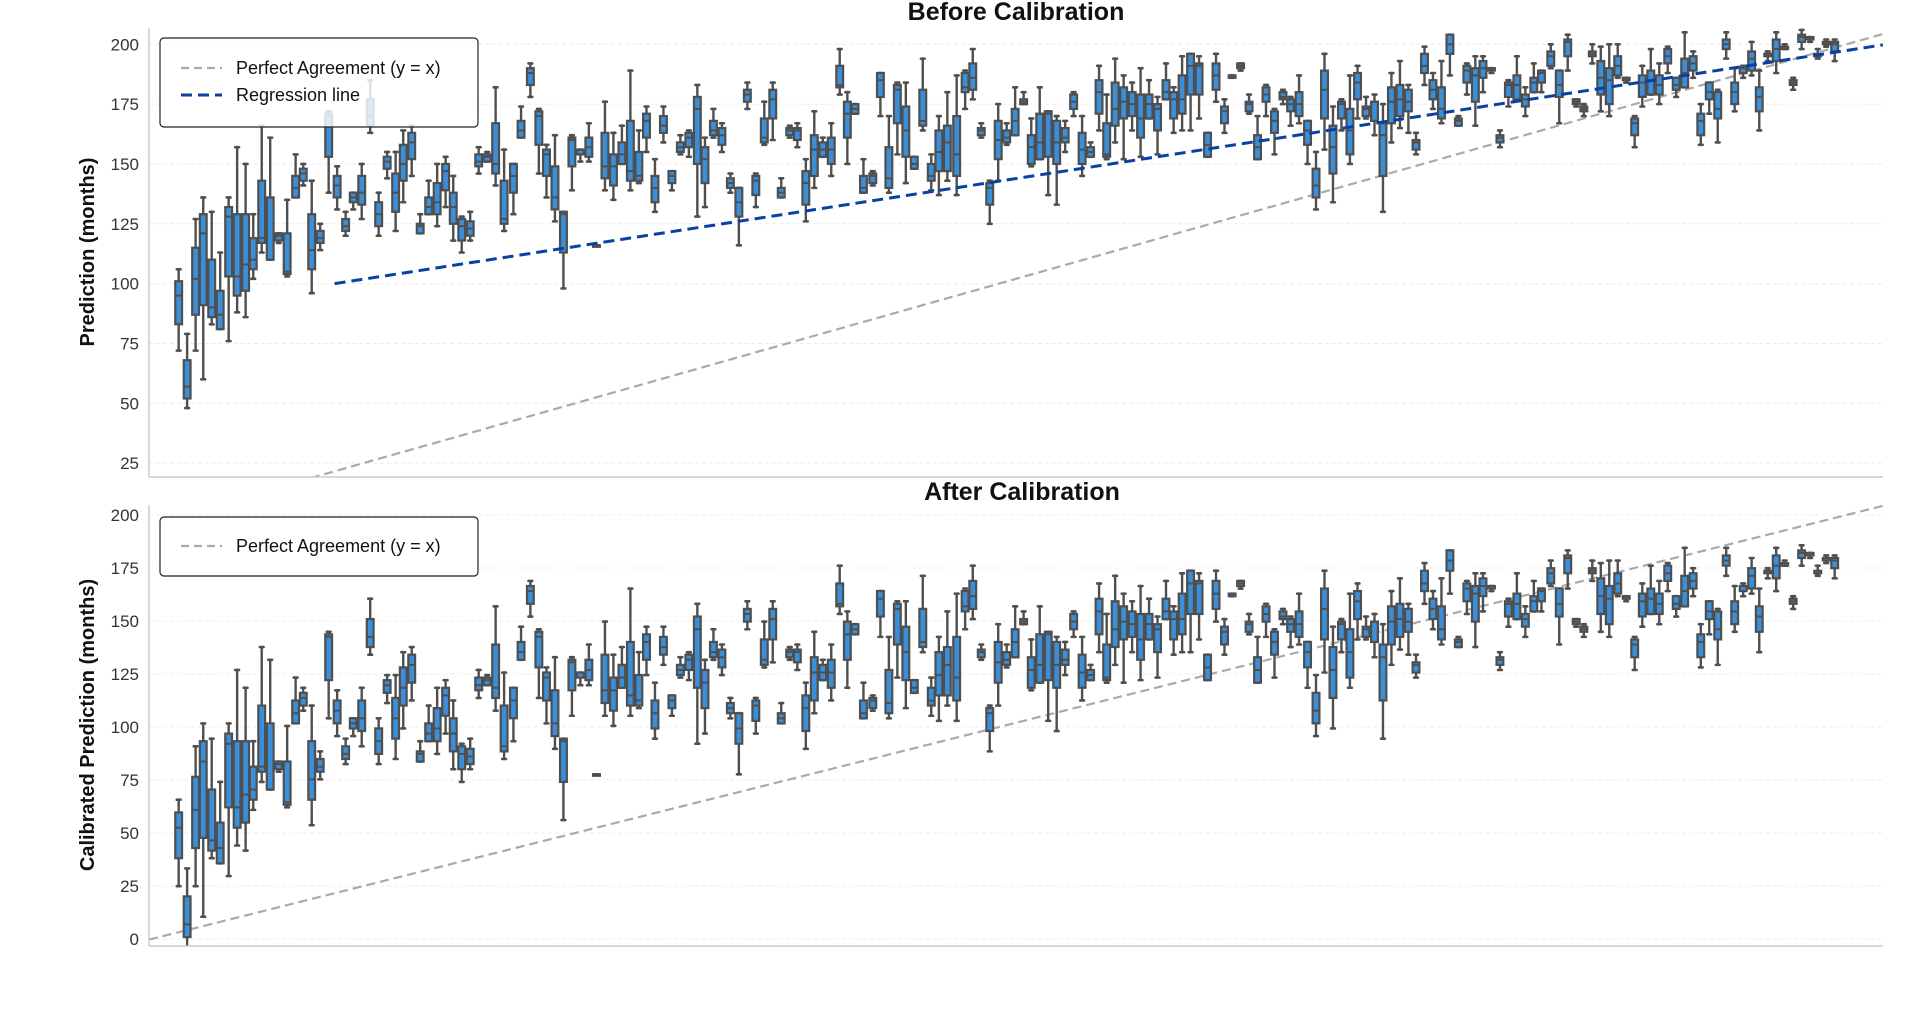 This screenshot has height=1015, width=1920. I want to click on y-tick-label: 0, so click(134, 939).